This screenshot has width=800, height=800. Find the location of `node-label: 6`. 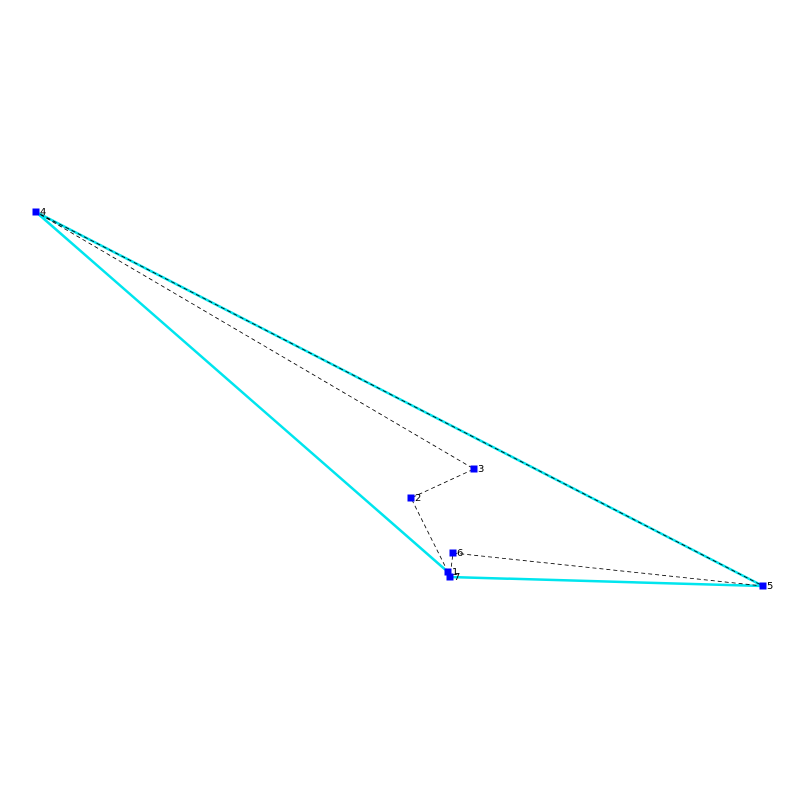

node-label: 6 is located at coordinates (460, 553).